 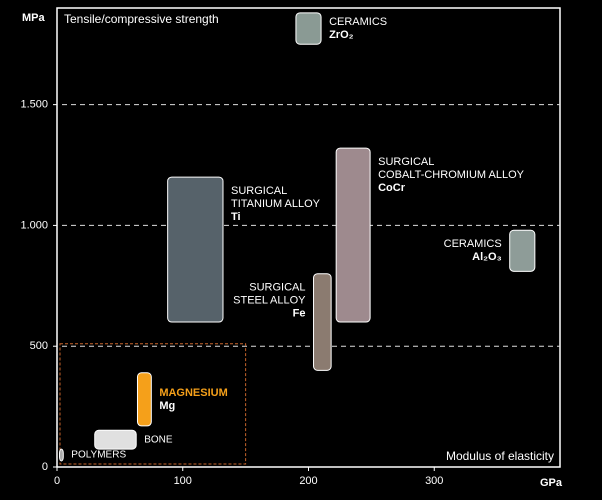 I want to click on x-tick-label: 200, so click(x=308, y=481).